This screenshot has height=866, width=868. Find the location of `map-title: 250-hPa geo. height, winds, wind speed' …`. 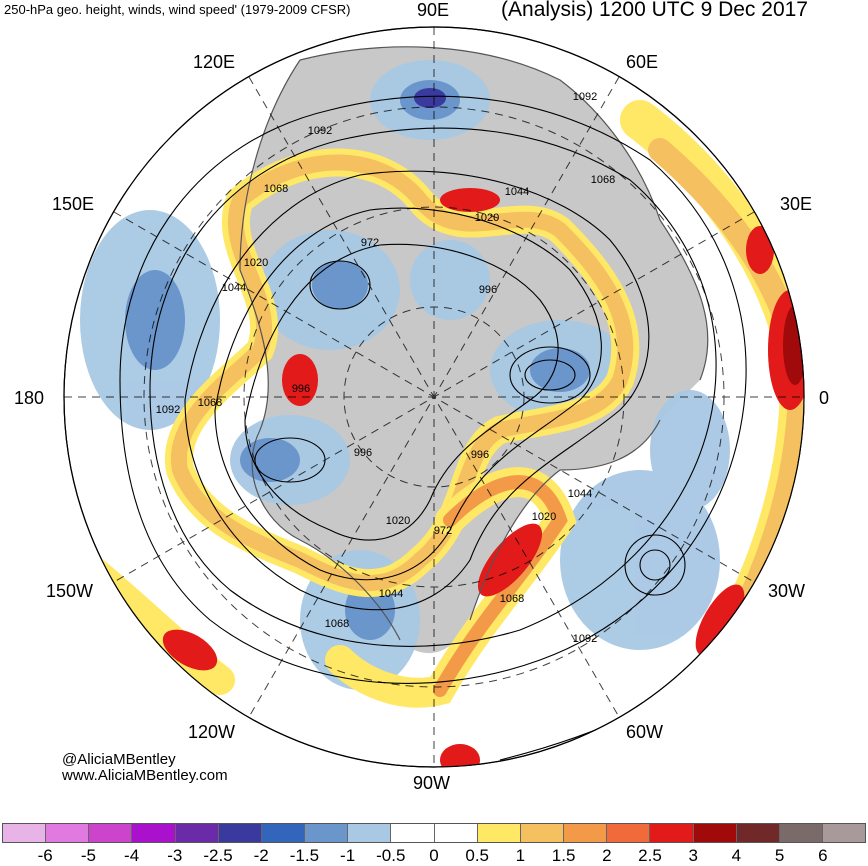

map-title: 250-hPa geo. height, winds, wind speed' … is located at coordinates (177, 9).